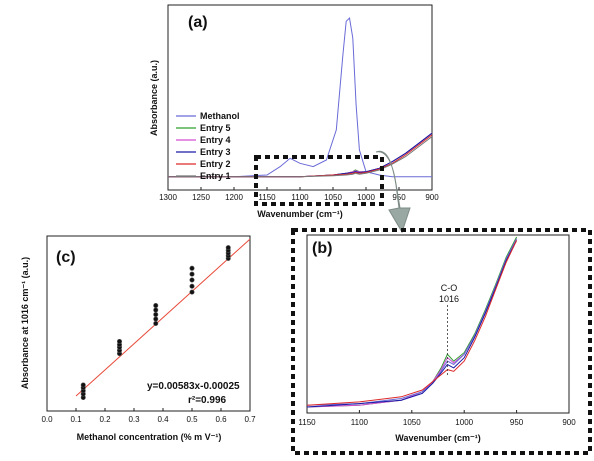 The width and height of the screenshot is (594, 461). I want to click on panel-c-label: (c), so click(66, 257).